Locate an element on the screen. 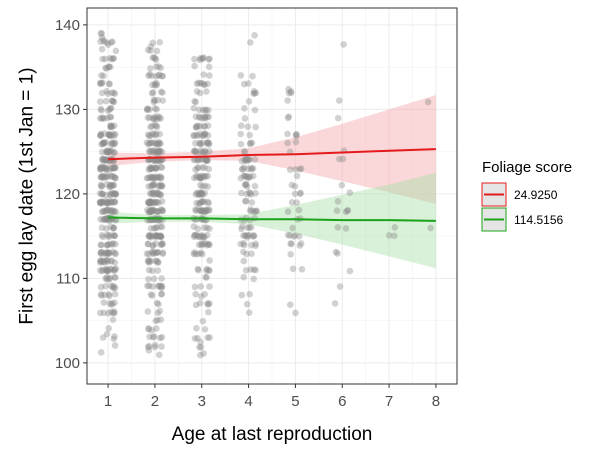 The height and width of the screenshot is (451, 597). y-tick-label: 130 is located at coordinates (67, 109).